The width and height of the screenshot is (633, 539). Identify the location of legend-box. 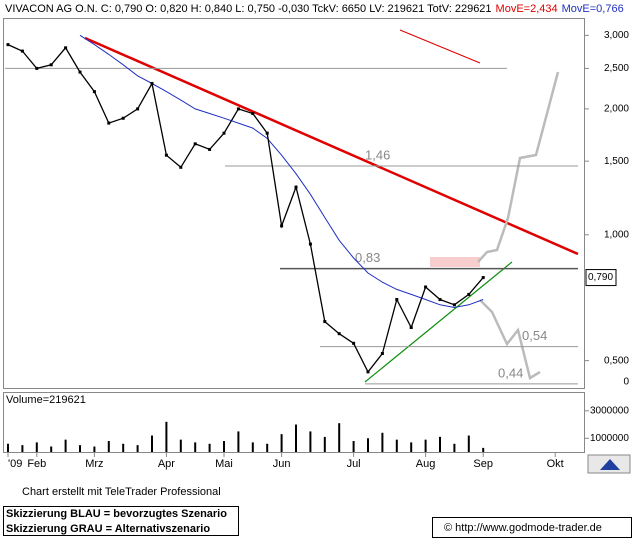
(121, 521).